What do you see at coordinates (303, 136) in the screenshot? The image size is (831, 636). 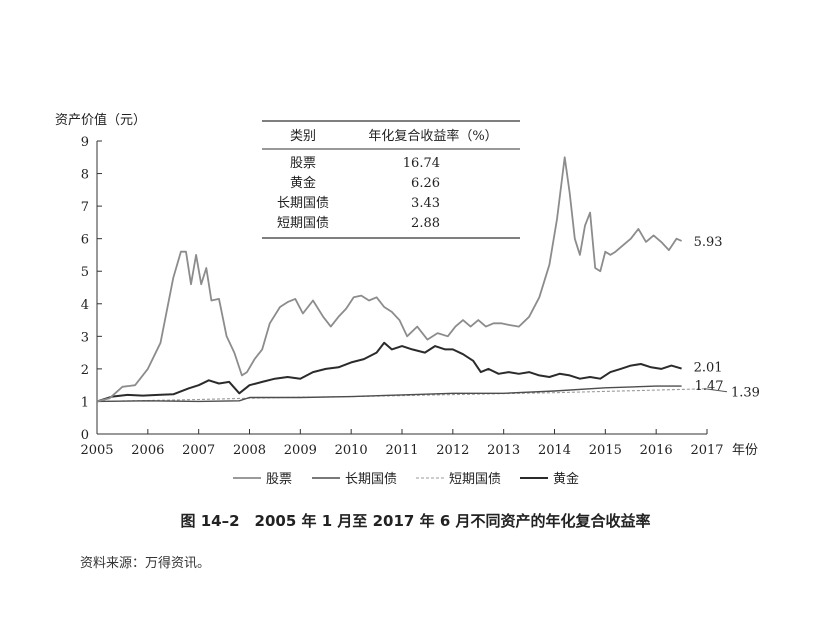 I see `table-header-label: 类别` at bounding box center [303, 136].